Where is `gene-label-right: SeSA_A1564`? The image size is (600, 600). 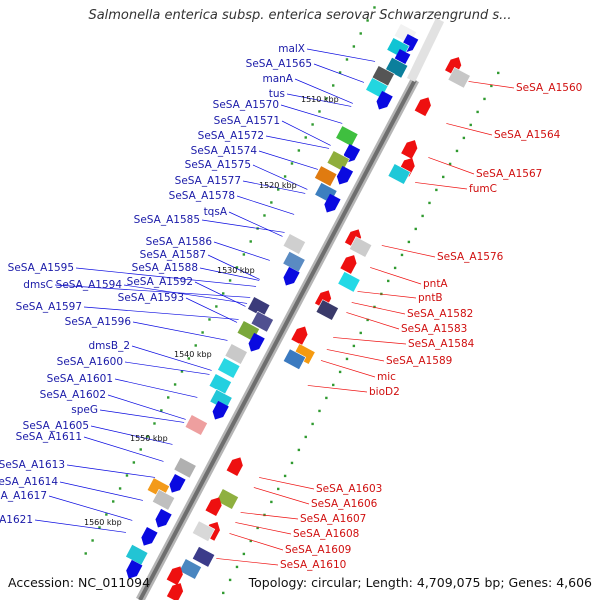
gene-label-right: SeSA_A1564 is located at coordinates (527, 135).